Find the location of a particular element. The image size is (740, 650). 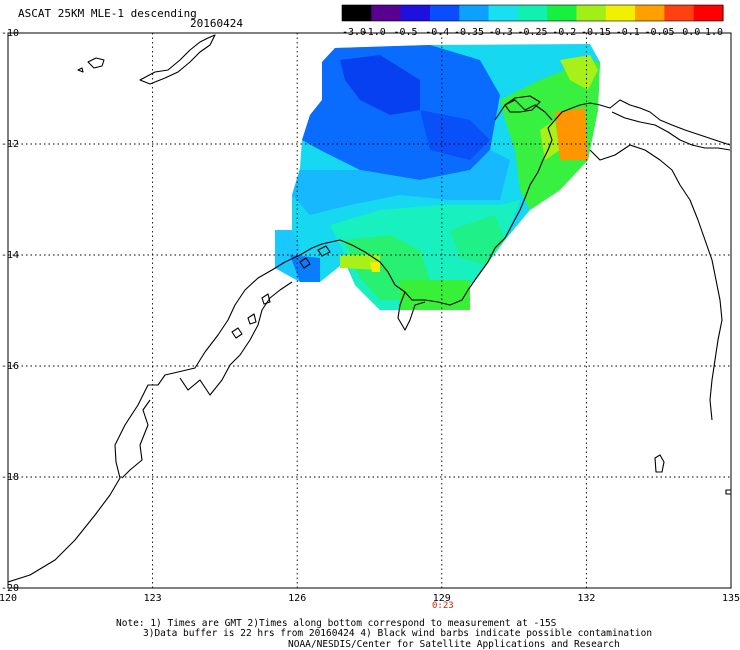

longitude-labels: 120 123 126 129 132 135 is located at coordinates (370, 598).